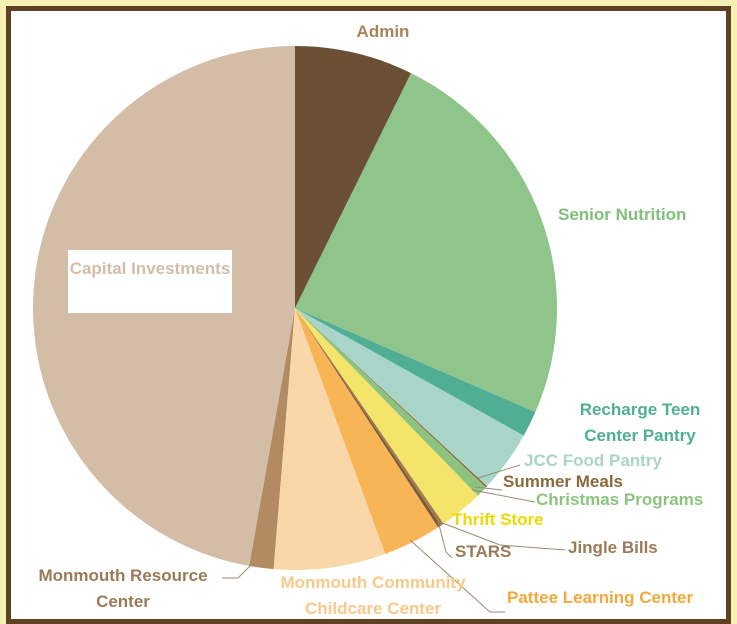 The image size is (737, 624). What do you see at coordinates (622, 214) in the screenshot?
I see `slice-label: Senior Nutrition` at bounding box center [622, 214].